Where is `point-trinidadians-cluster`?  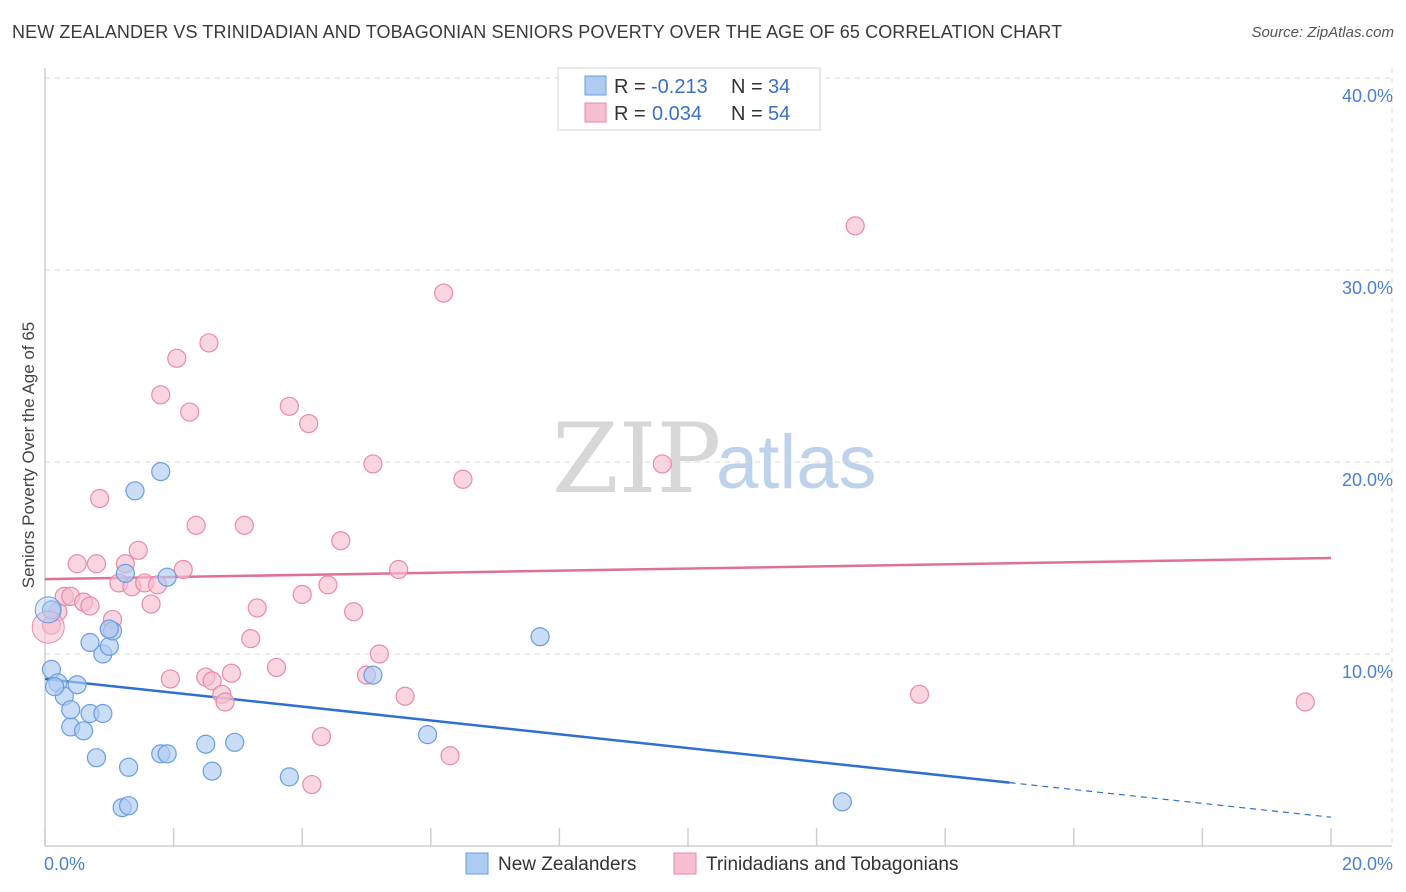 point-trinidadians-cluster is located at coordinates (48, 627).